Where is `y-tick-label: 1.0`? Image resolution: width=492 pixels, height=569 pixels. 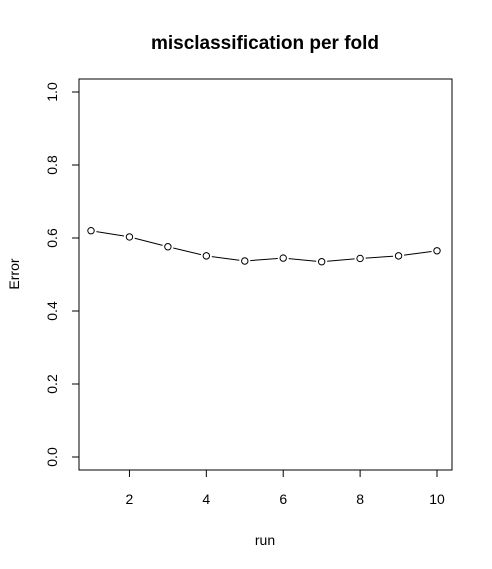 y-tick-label: 1.0 is located at coordinates (52, 92).